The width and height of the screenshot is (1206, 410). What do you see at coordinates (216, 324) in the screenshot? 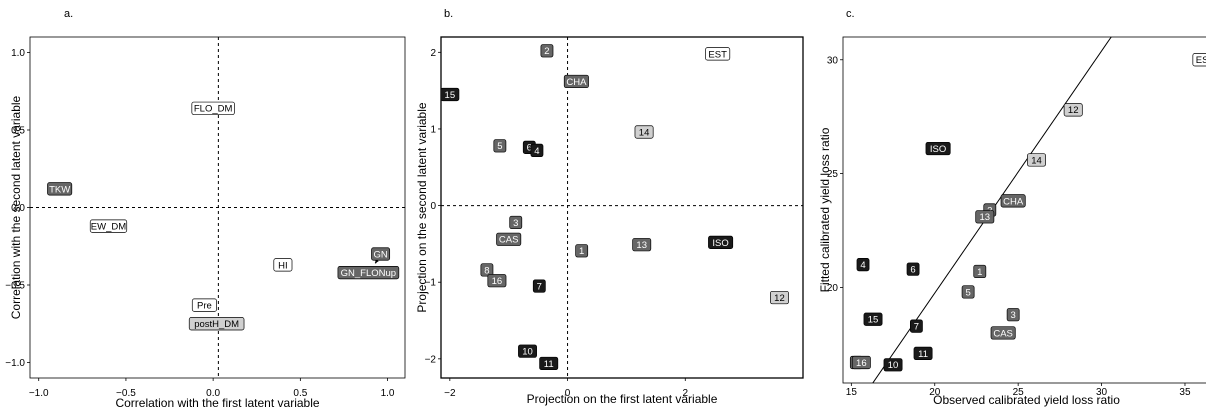
I see `point-label-text: postH_DM` at bounding box center [216, 324].